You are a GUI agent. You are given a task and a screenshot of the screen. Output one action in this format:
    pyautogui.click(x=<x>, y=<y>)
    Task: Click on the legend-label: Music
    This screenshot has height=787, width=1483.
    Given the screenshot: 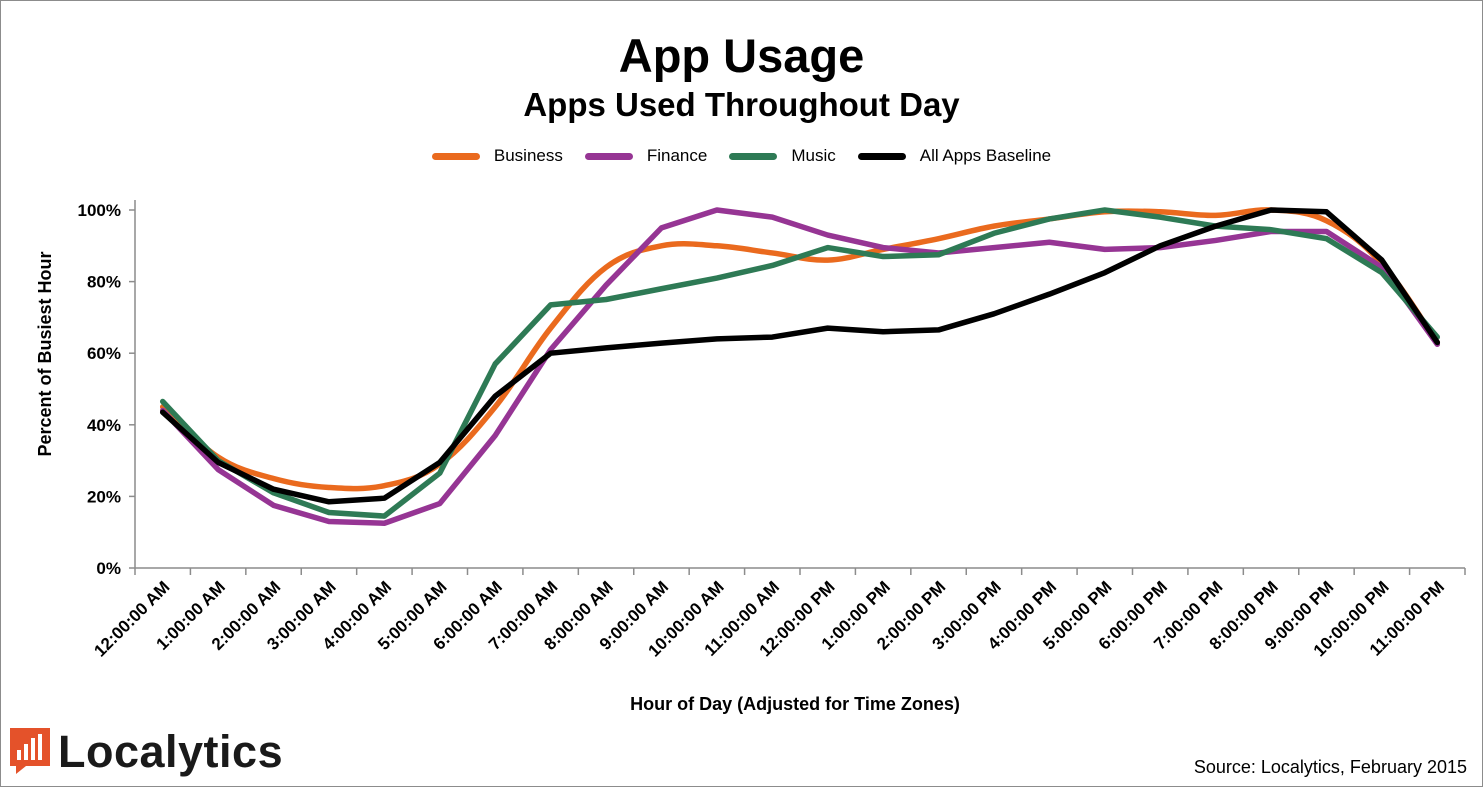 What is the action you would take?
    pyautogui.click(x=813, y=155)
    